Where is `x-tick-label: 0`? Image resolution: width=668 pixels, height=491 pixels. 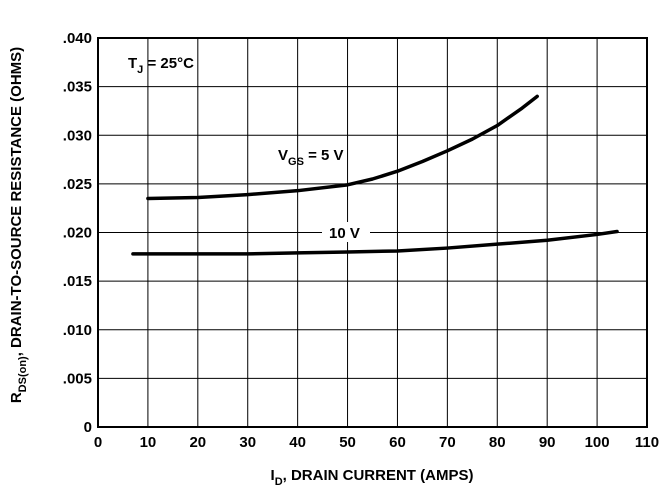
x-tick-label: 0 is located at coordinates (98, 442).